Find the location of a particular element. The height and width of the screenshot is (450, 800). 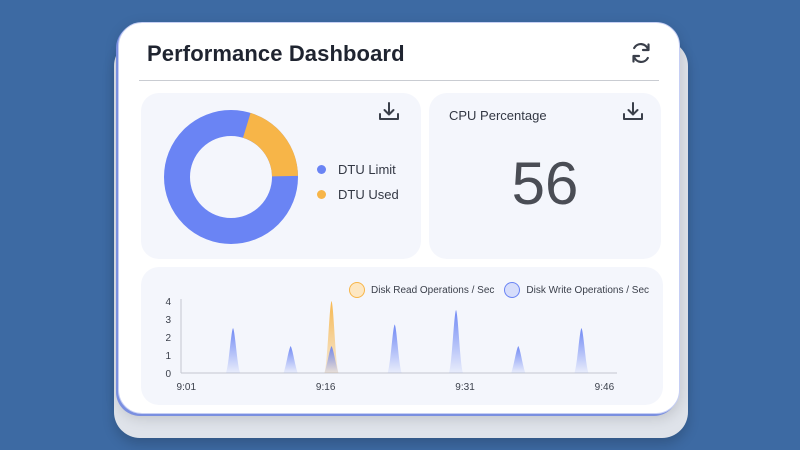

legend-item-dtu-used: DTU Used is located at coordinates (358, 194).